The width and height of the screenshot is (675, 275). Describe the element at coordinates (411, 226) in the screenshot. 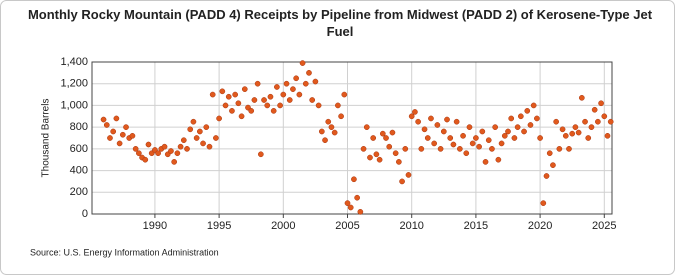

I see `x-tick-label: 2010` at that location.